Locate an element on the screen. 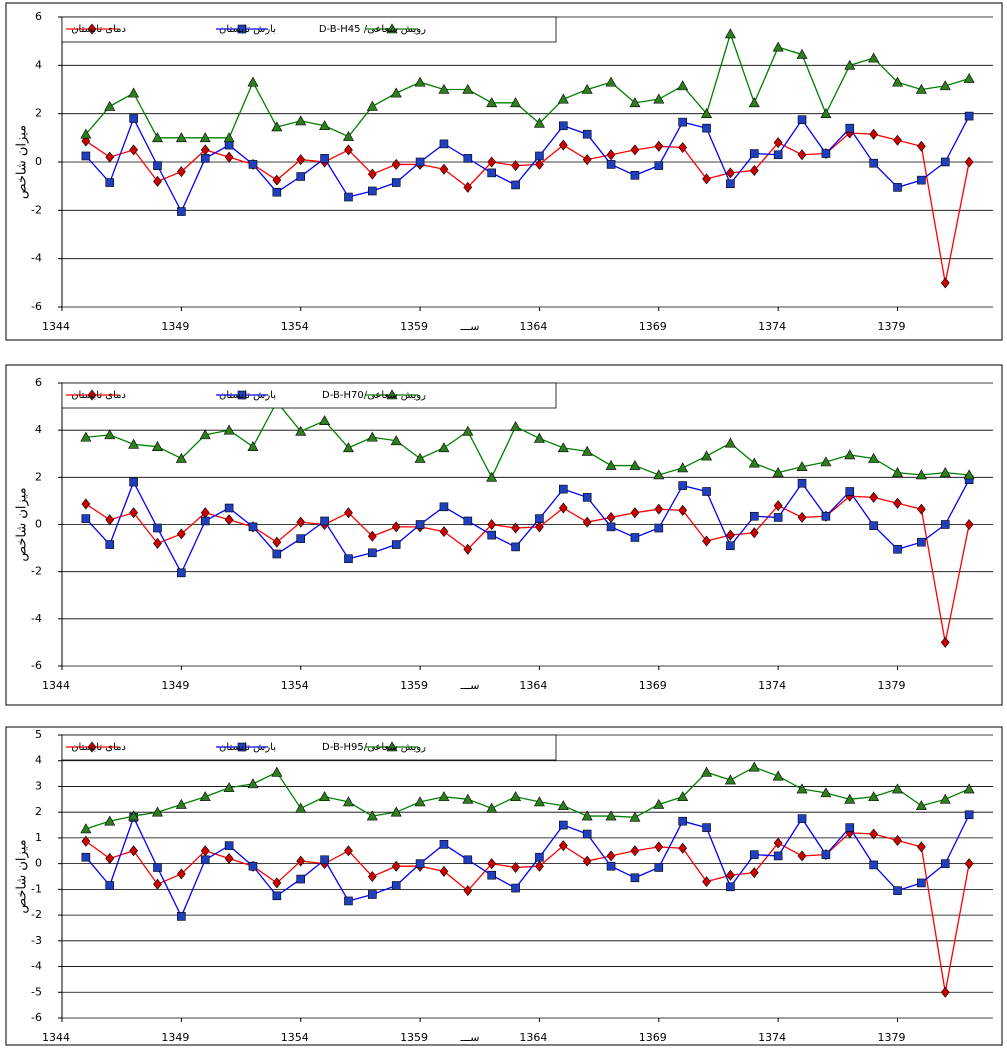  y-tick-label: 3 is located at coordinates (38, 785).